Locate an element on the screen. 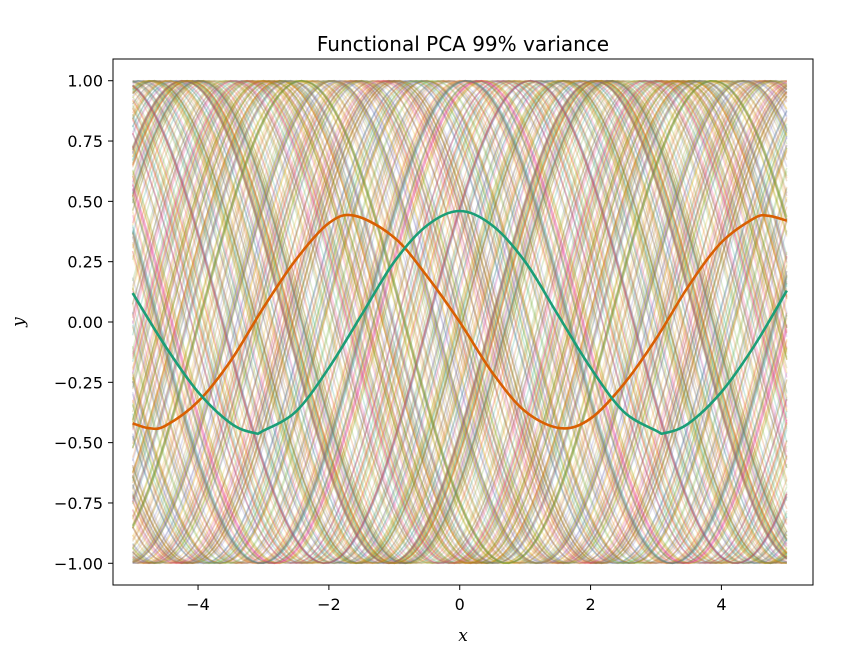  x-axis-label: x is located at coordinates (463, 636).